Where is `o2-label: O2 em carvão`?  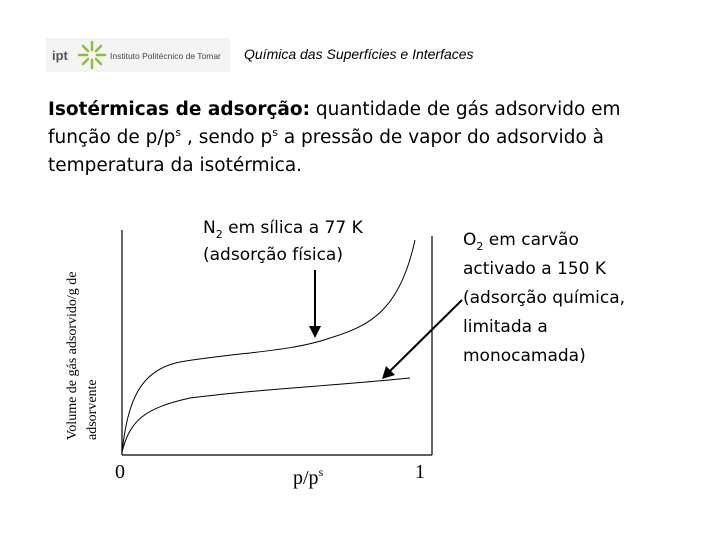 o2-label: O2 em carvão is located at coordinates (521, 241).